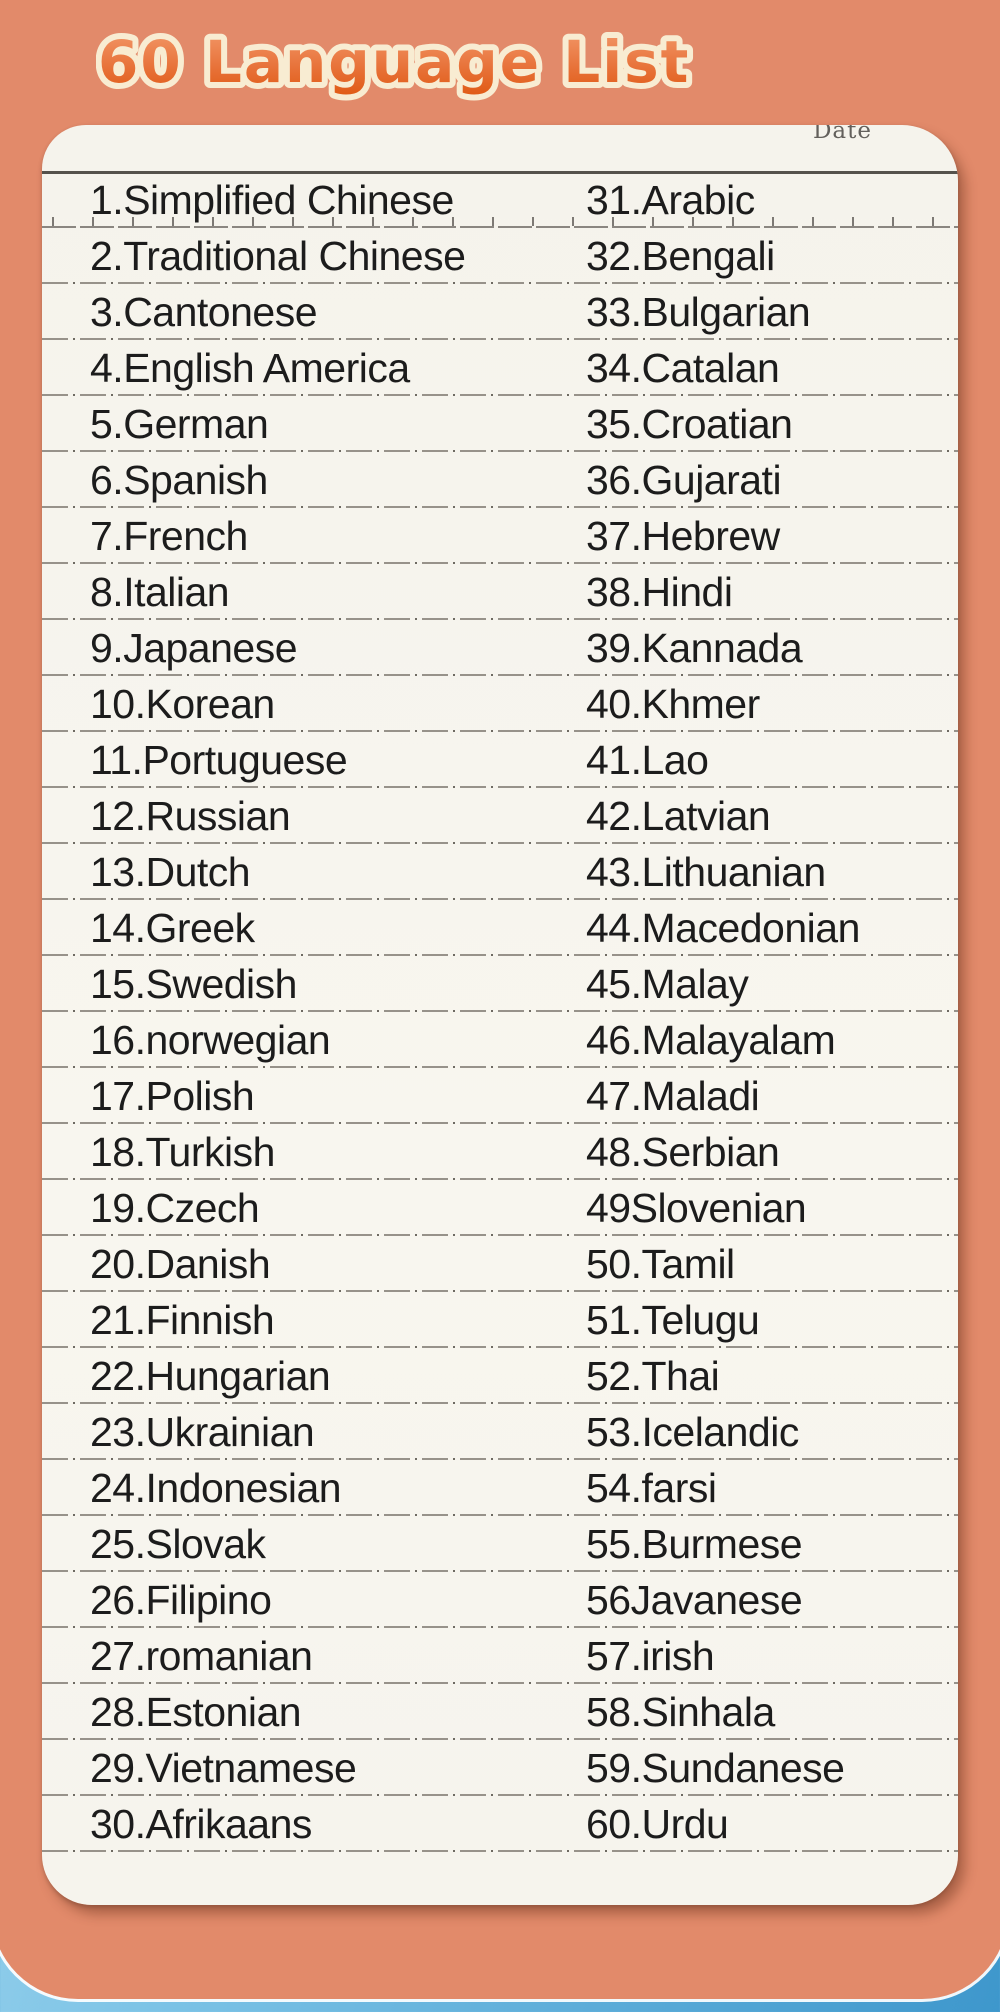 Image resolution: width=1000 pixels, height=2012 pixels. What do you see at coordinates (689, 424) in the screenshot?
I see `language-item: 35.Croatian` at bounding box center [689, 424].